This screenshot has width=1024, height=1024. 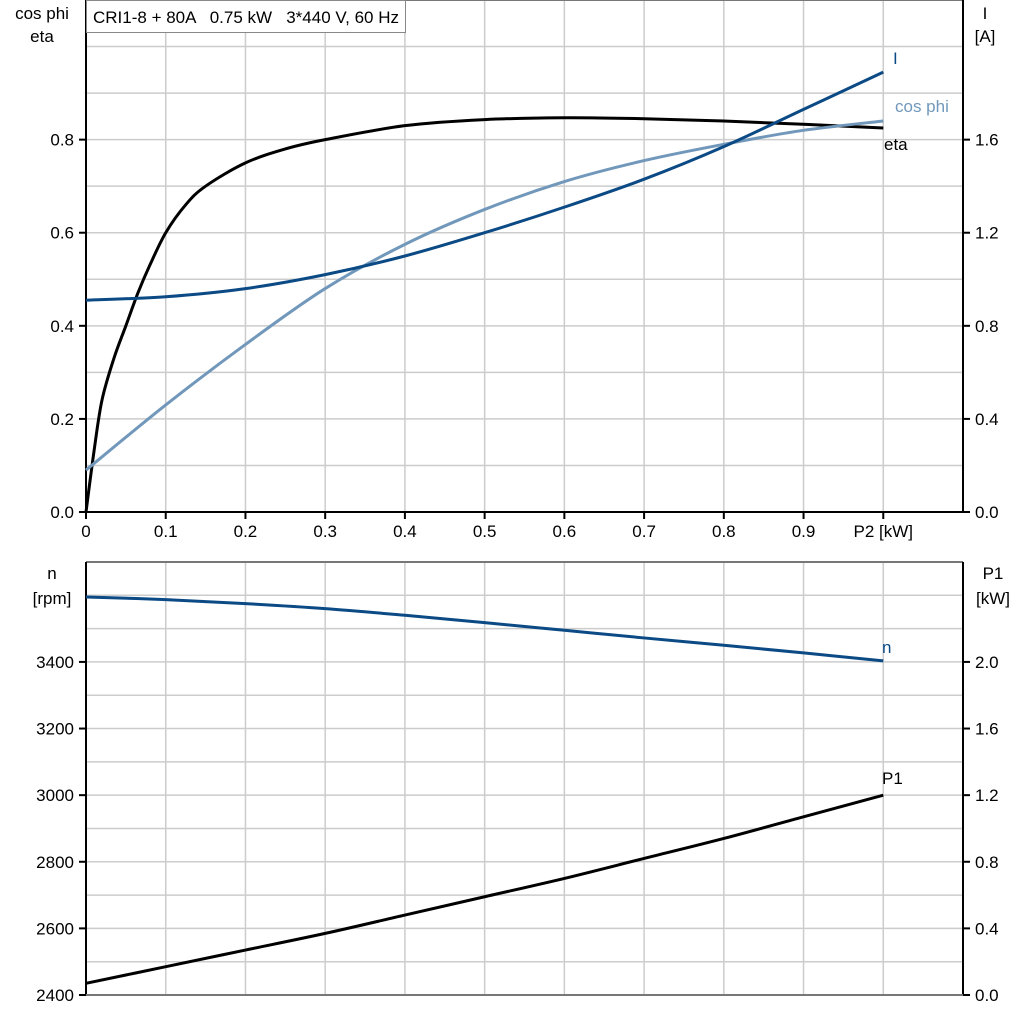 What do you see at coordinates (62, 326) in the screenshot?
I see `top-left-tick-label: 0.4` at bounding box center [62, 326].